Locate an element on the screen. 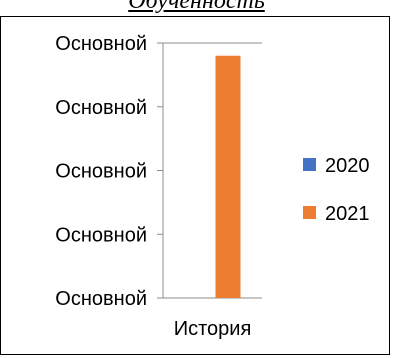 The image size is (393, 358). legend-swatch-2021 is located at coordinates (309, 212).